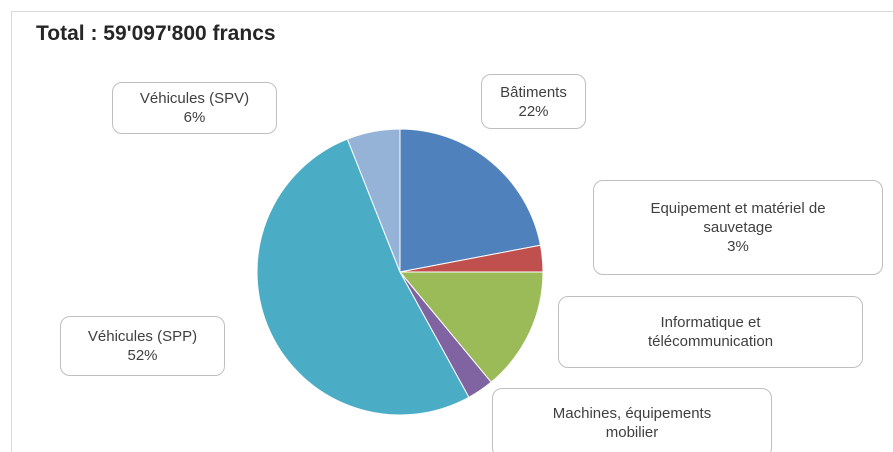 The width and height of the screenshot is (893, 452). I want to click on category-label: Véhicules (SPP), so click(142, 336).